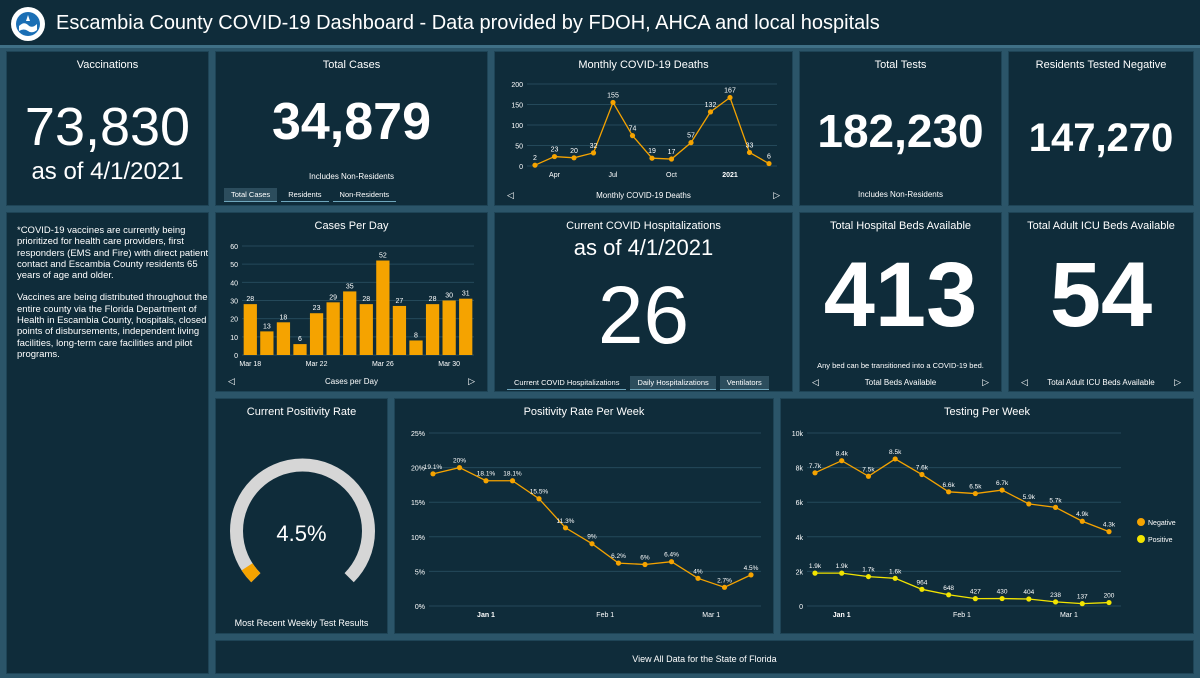  Describe the element at coordinates (351, 176) in the screenshot. I see `total-cases-note: Includes Non-Residents` at that location.